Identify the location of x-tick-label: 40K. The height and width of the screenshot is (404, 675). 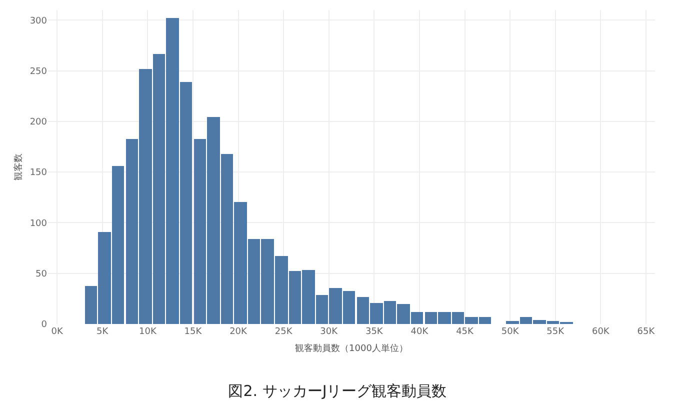
(420, 332).